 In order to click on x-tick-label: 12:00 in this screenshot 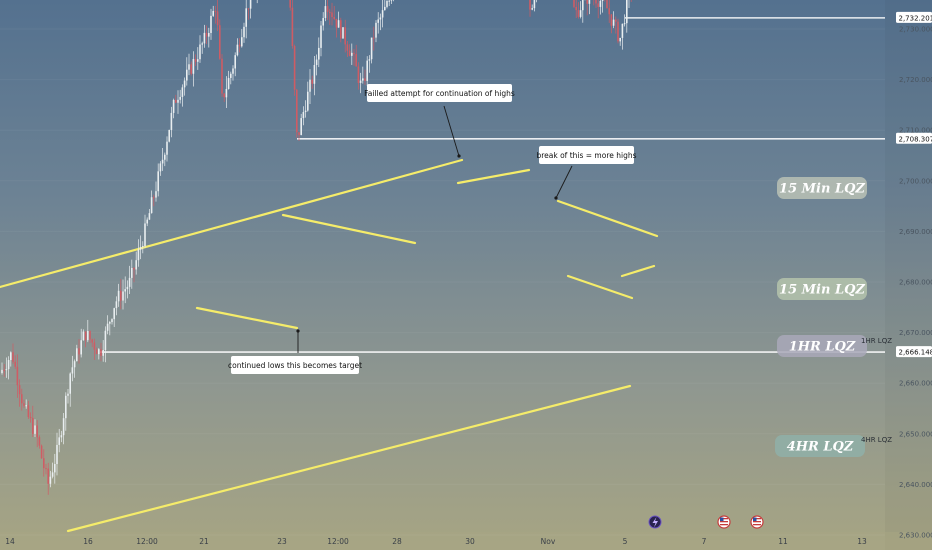, I will do `click(147, 541)`.